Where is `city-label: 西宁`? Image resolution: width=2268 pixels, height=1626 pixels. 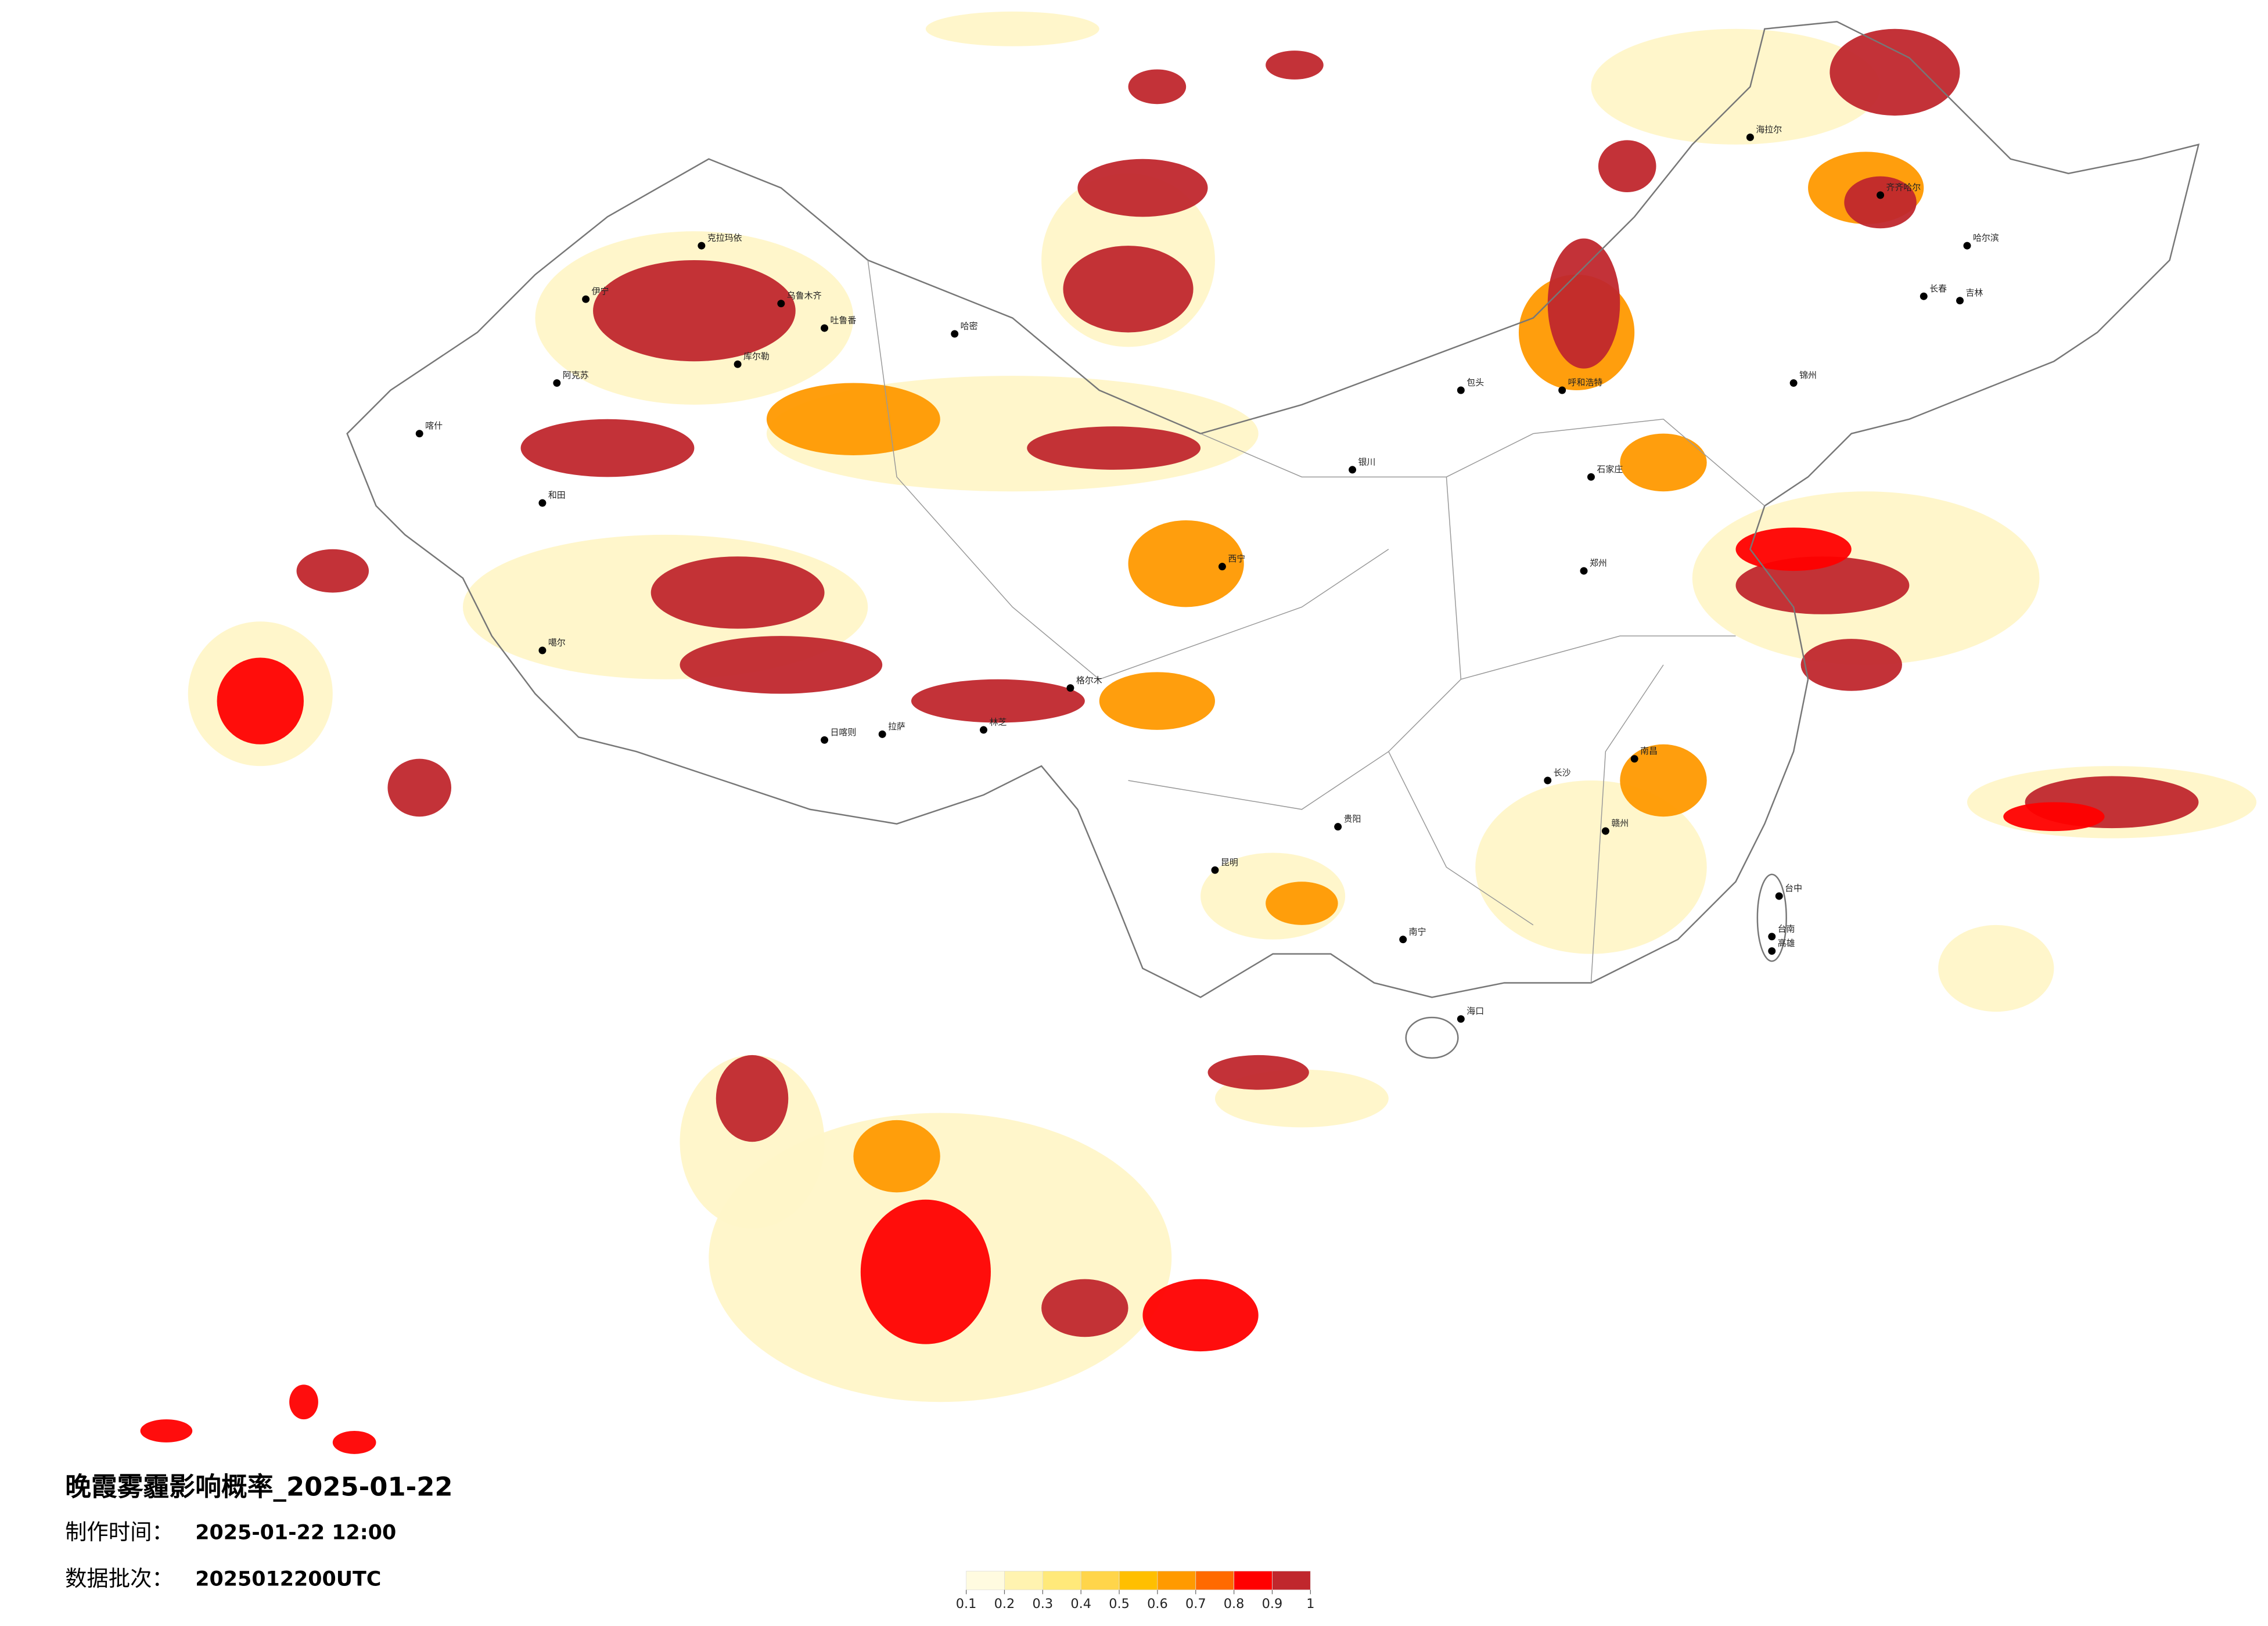 city-label: 西宁 is located at coordinates (1236, 558).